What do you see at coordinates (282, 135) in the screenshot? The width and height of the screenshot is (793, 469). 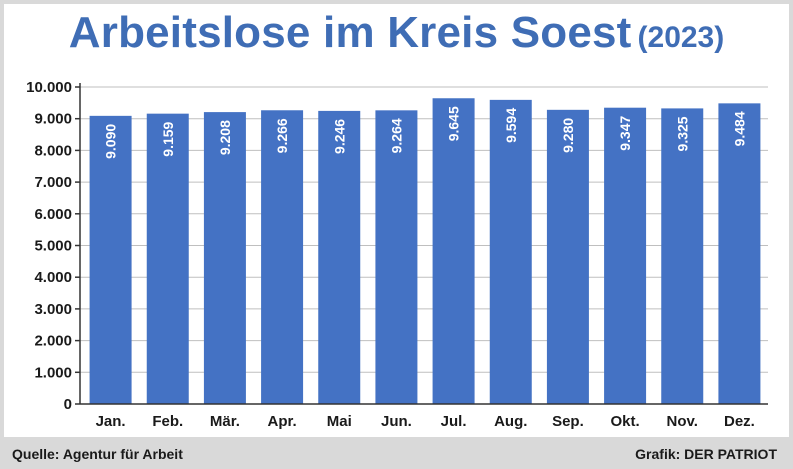 I see `bar-value-label: 9.266` at bounding box center [282, 135].